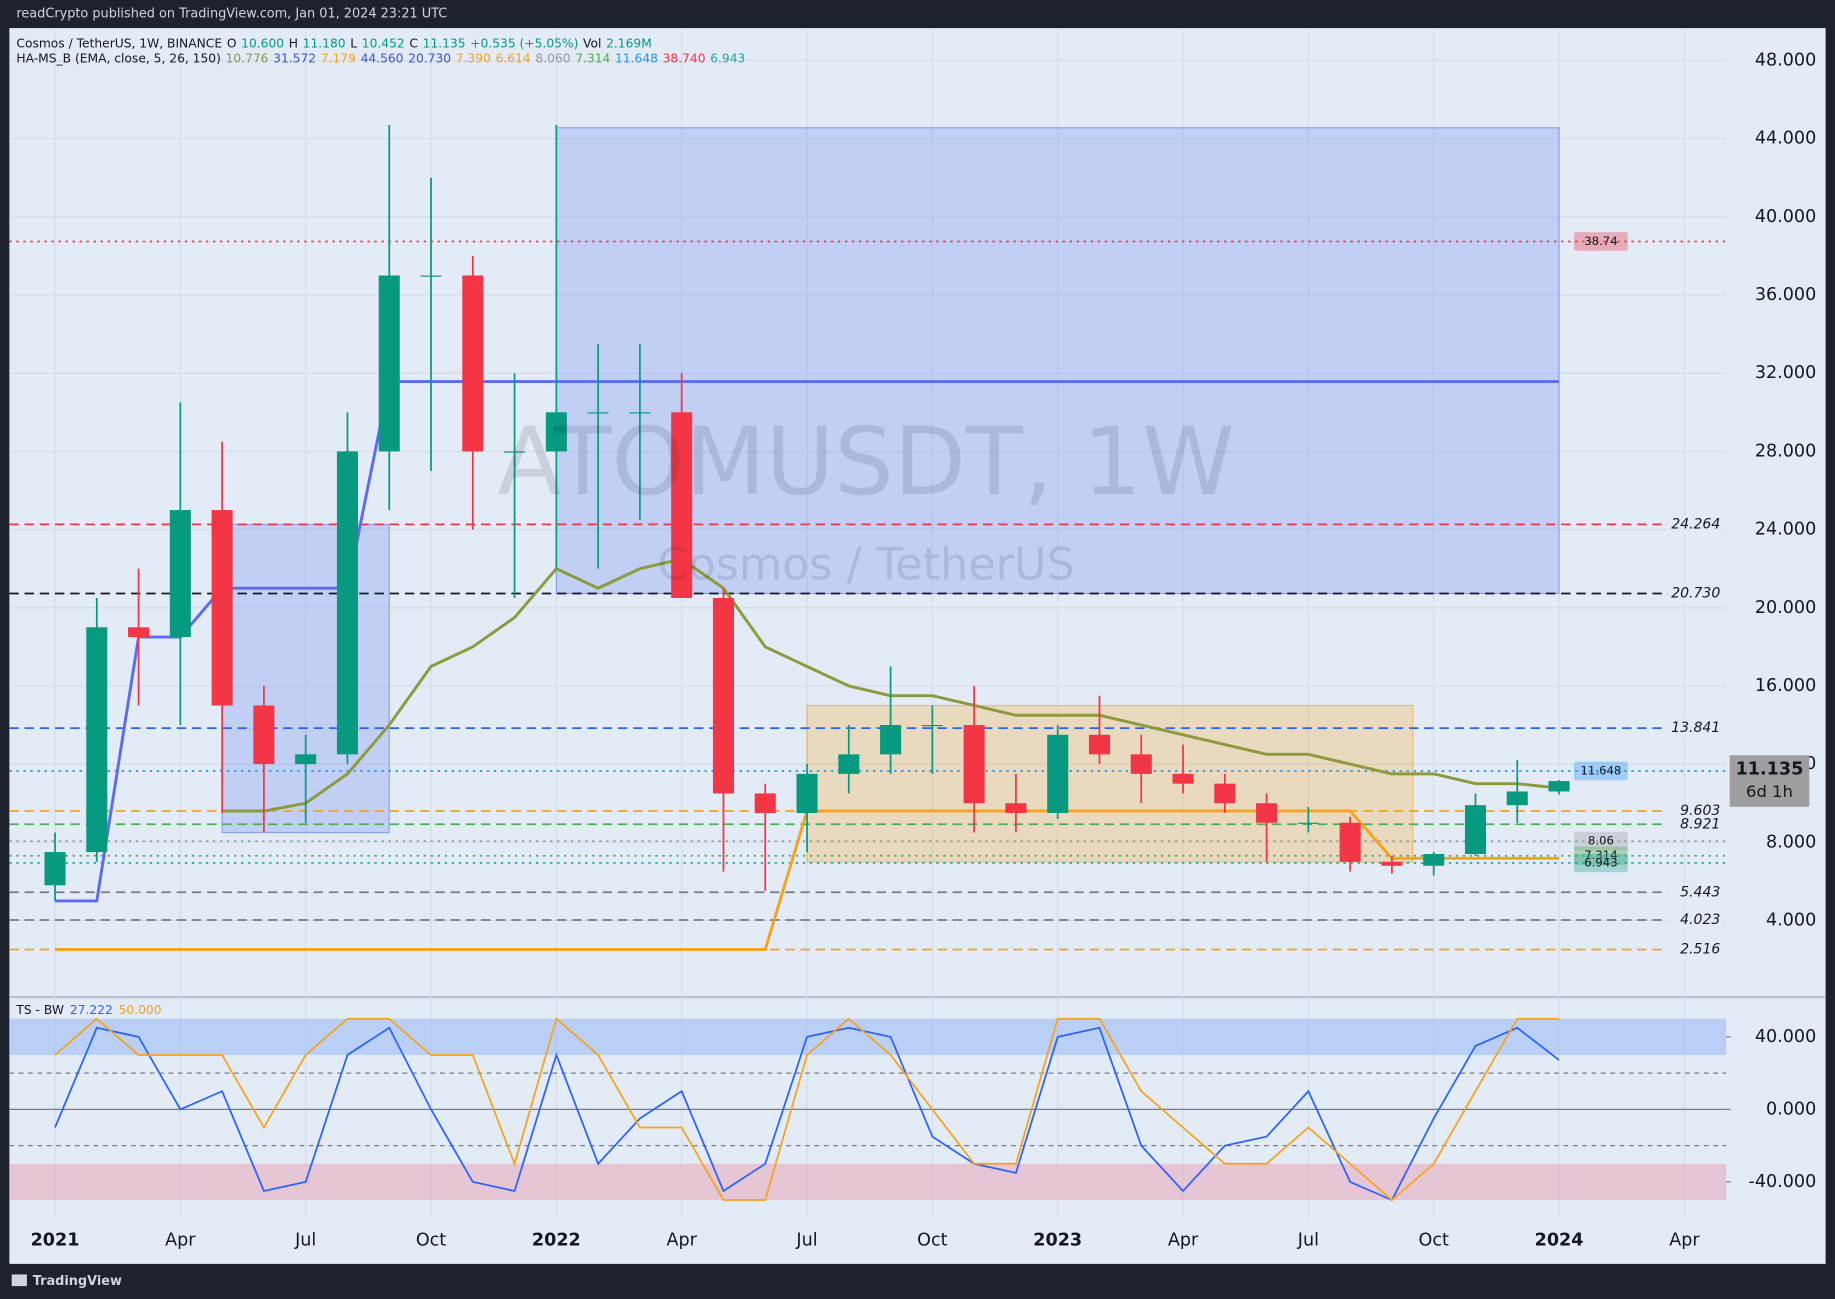  Describe the element at coordinates (1785, 295) in the screenshot. I see `y-tick-label: 36.000` at that location.